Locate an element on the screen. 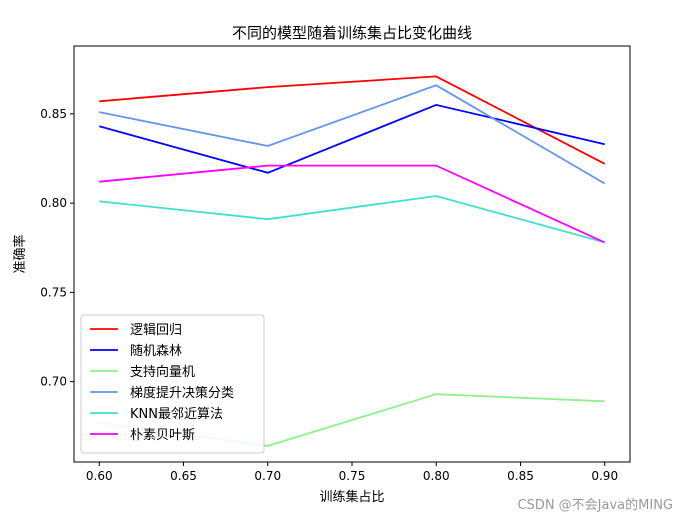 This screenshot has height=521, width=687. legend-label: 逻辑回归 is located at coordinates (156, 330).